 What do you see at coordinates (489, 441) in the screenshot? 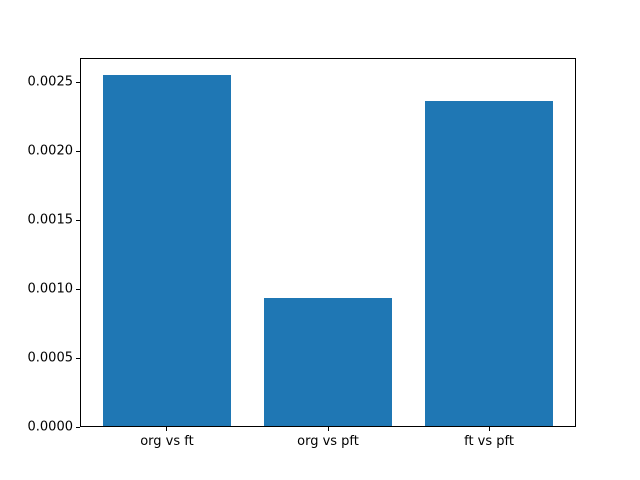
I see `x-tick-label: ft vs pft` at bounding box center [489, 441].